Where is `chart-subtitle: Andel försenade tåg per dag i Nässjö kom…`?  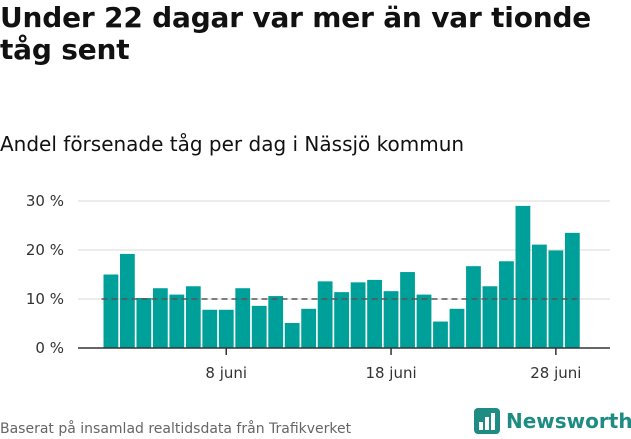 chart-subtitle: Andel försenade tåg per dag i Nässjö kom… is located at coordinates (232, 144).